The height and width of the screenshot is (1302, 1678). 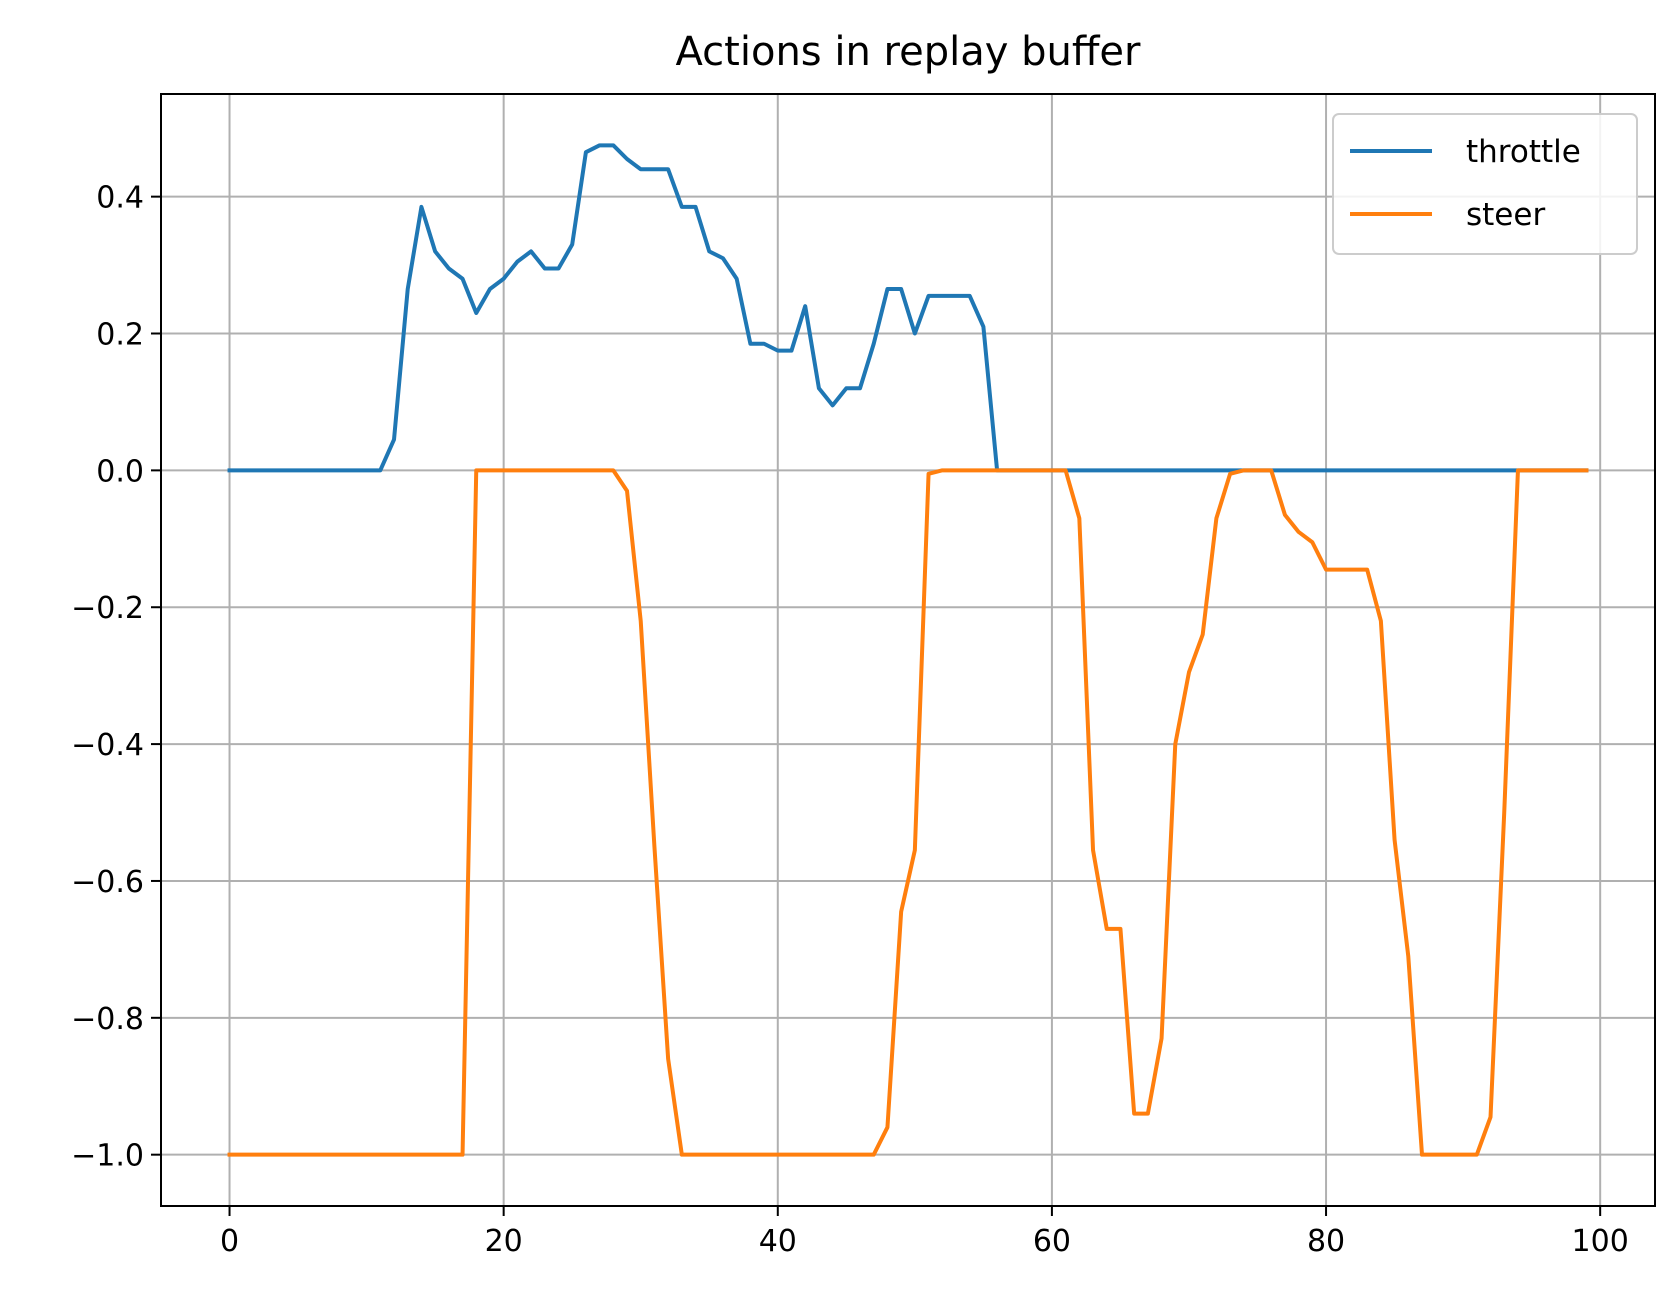 I want to click on legend: throttle steer, so click(x=1485, y=184).